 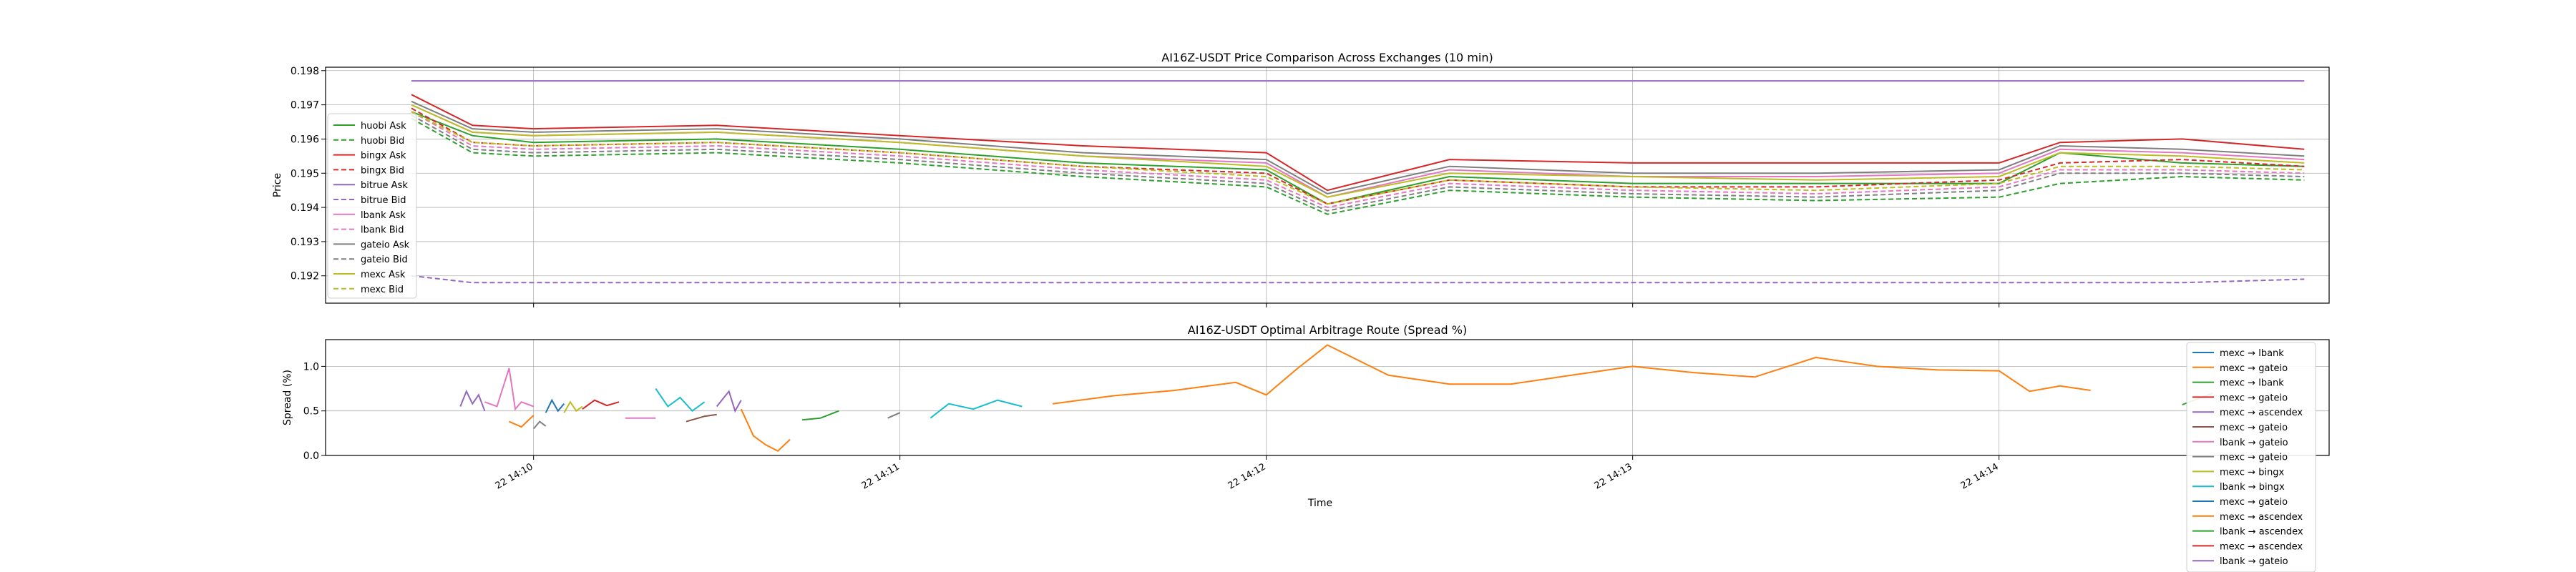 What do you see at coordinates (1319, 503) in the screenshot?
I see `spread-x-axis-label: Time` at bounding box center [1319, 503].